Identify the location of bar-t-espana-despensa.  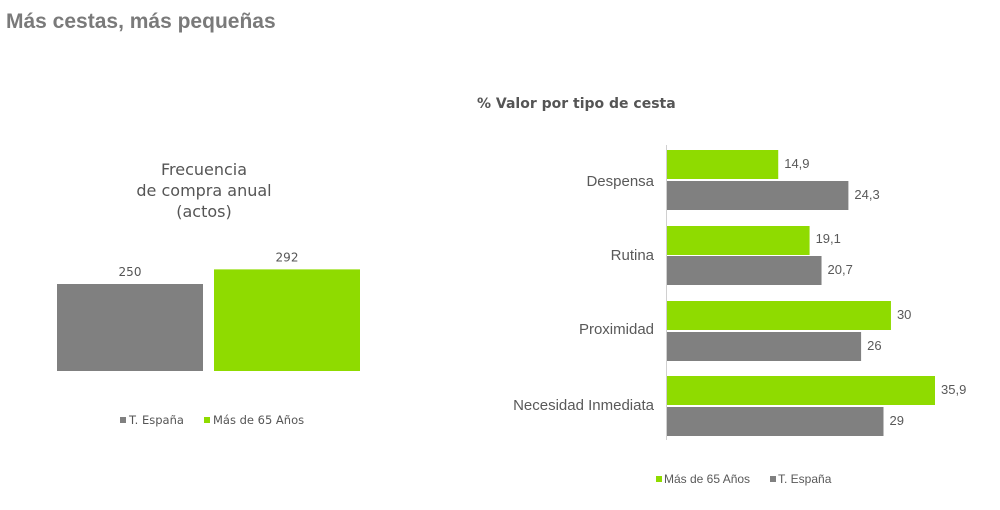
(758, 195).